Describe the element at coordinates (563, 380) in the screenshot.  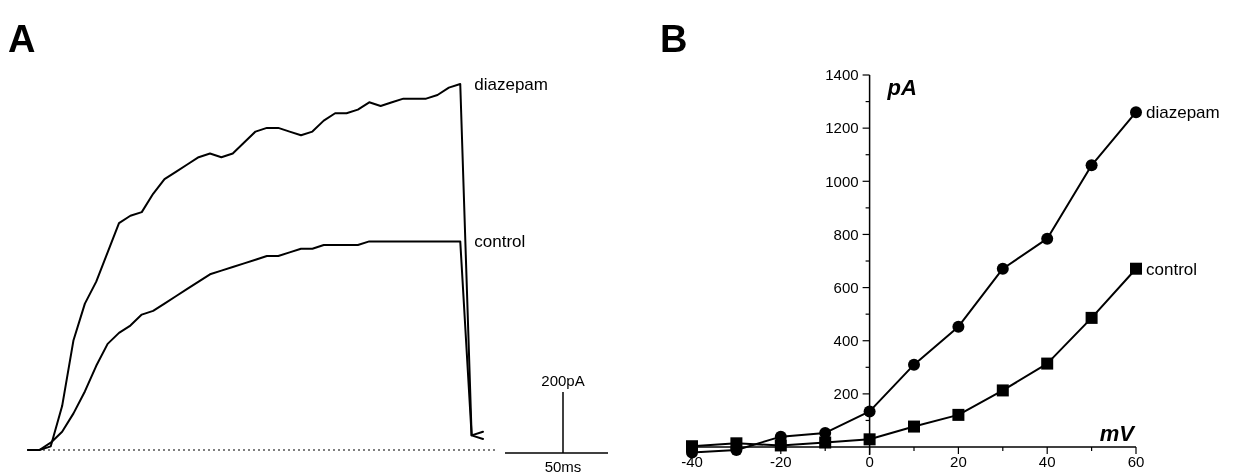
I see `text: 200pA` at that location.